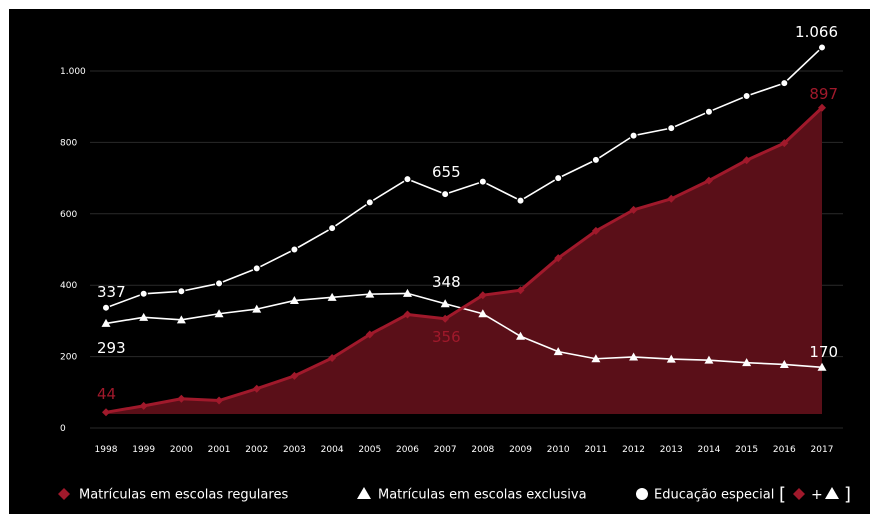 The height and width of the screenshot is (522, 879). What do you see at coordinates (106, 394) in the screenshot?
I see `value-callout: 44` at bounding box center [106, 394].